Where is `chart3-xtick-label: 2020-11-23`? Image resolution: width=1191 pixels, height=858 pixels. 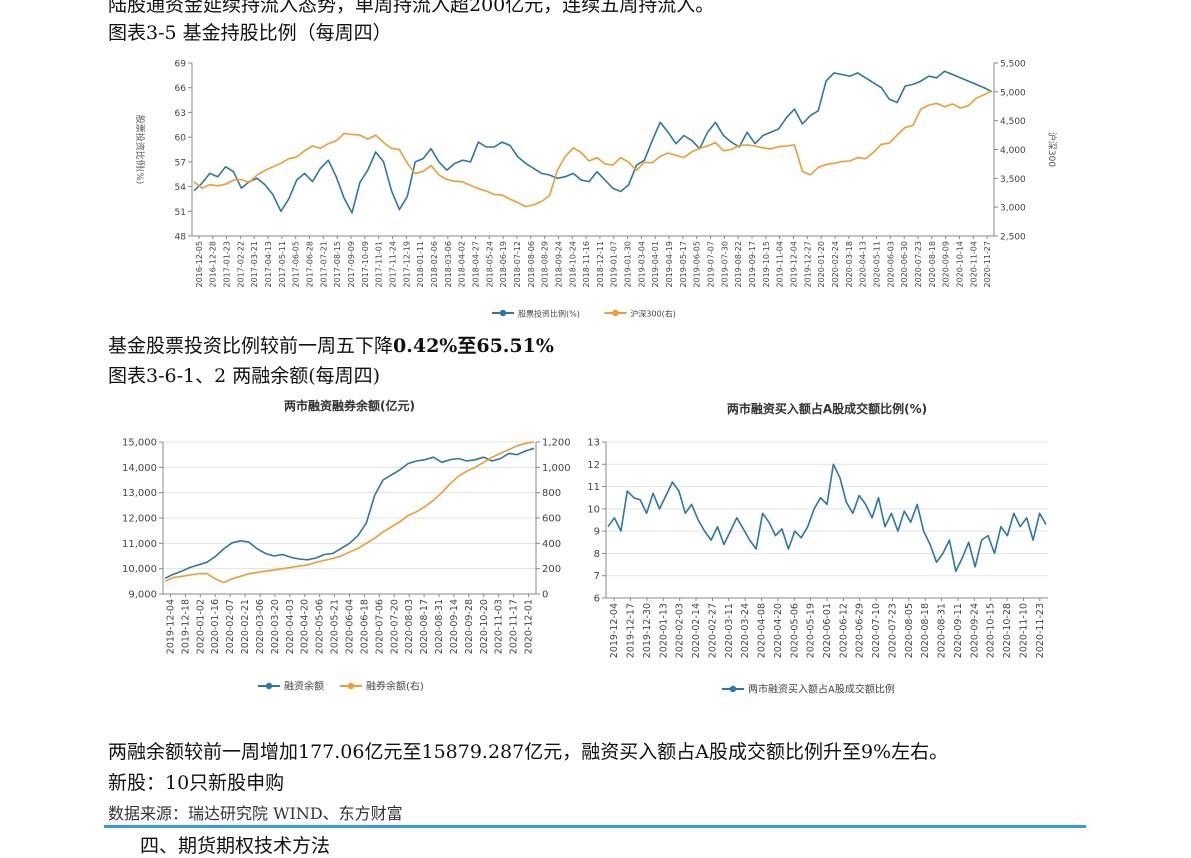 chart3-xtick-label: 2020-11-23 is located at coordinates (1040, 630).